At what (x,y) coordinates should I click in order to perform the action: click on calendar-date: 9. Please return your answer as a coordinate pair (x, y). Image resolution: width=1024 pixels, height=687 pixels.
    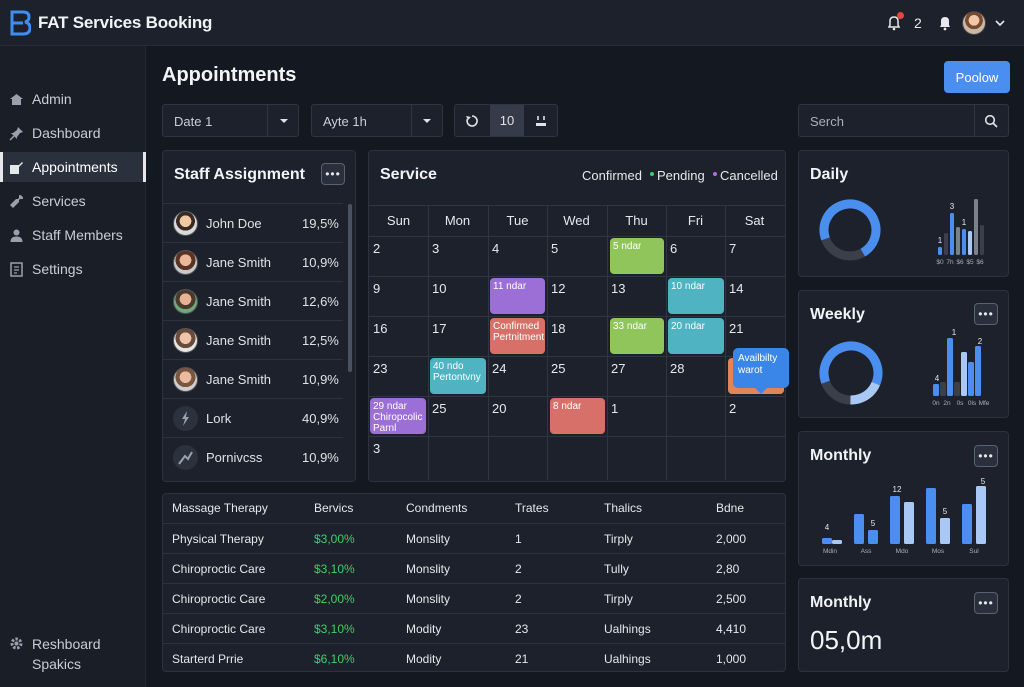
    Looking at the image, I should click on (377, 288).